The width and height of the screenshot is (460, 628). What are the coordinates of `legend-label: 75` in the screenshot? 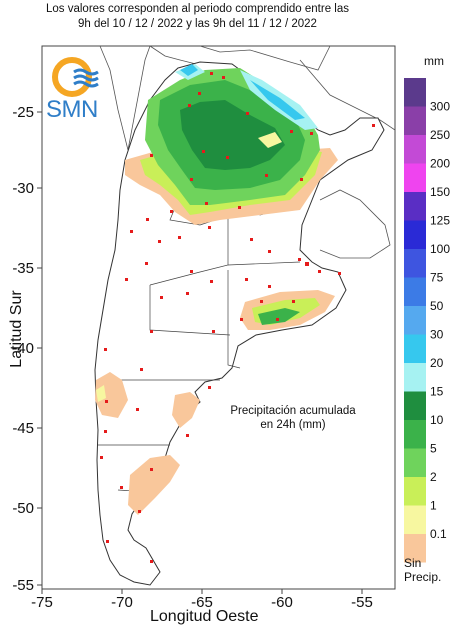 It's located at (437, 278).